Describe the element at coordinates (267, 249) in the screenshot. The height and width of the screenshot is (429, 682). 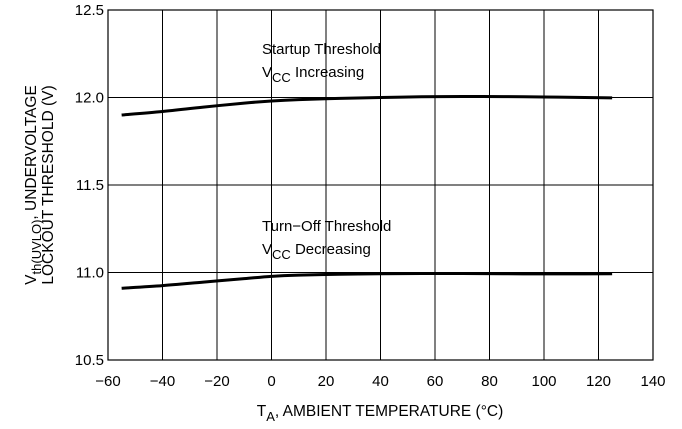
I see `turnoff-annotation-symbol: V` at that location.